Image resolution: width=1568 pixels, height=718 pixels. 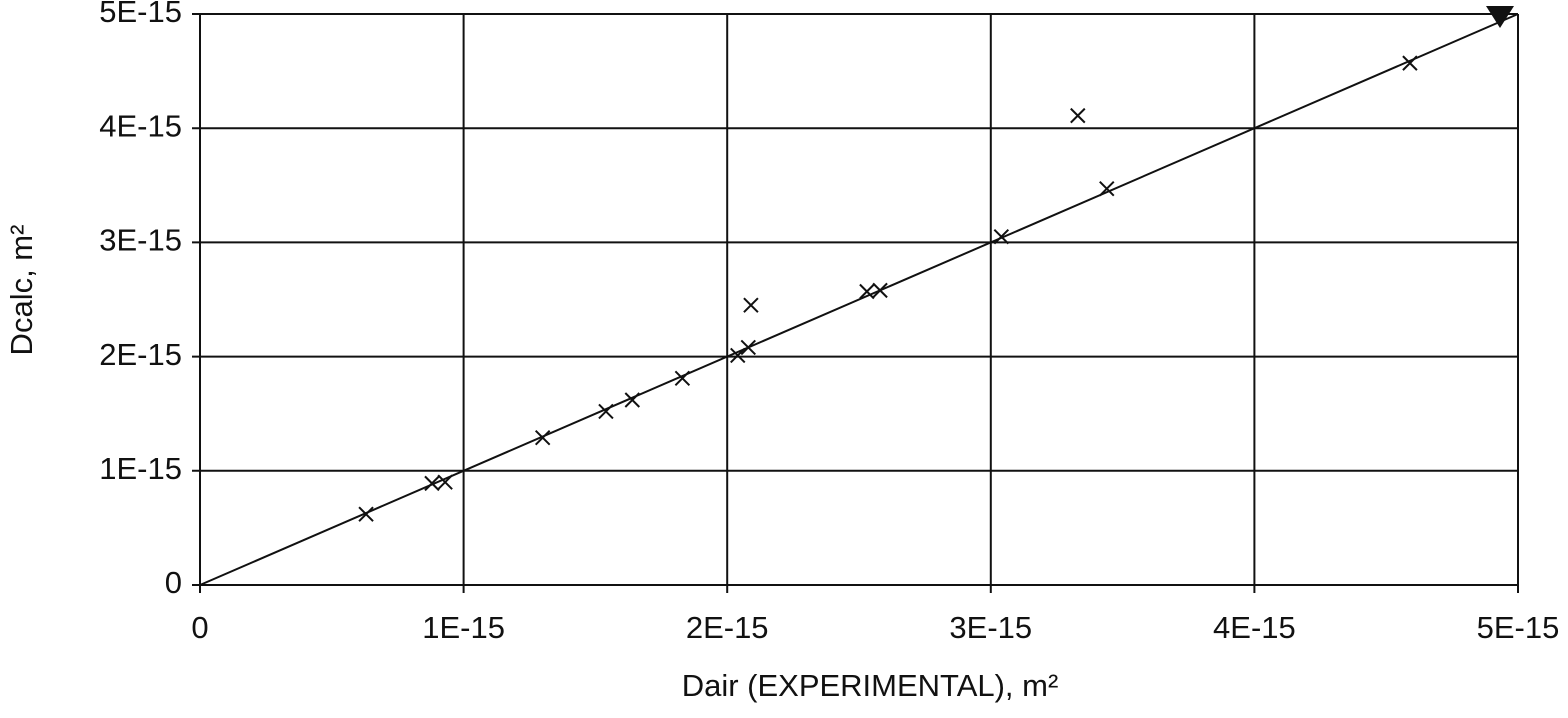 I want to click on x-tick-label: 5E-15, so click(x=1518, y=627).